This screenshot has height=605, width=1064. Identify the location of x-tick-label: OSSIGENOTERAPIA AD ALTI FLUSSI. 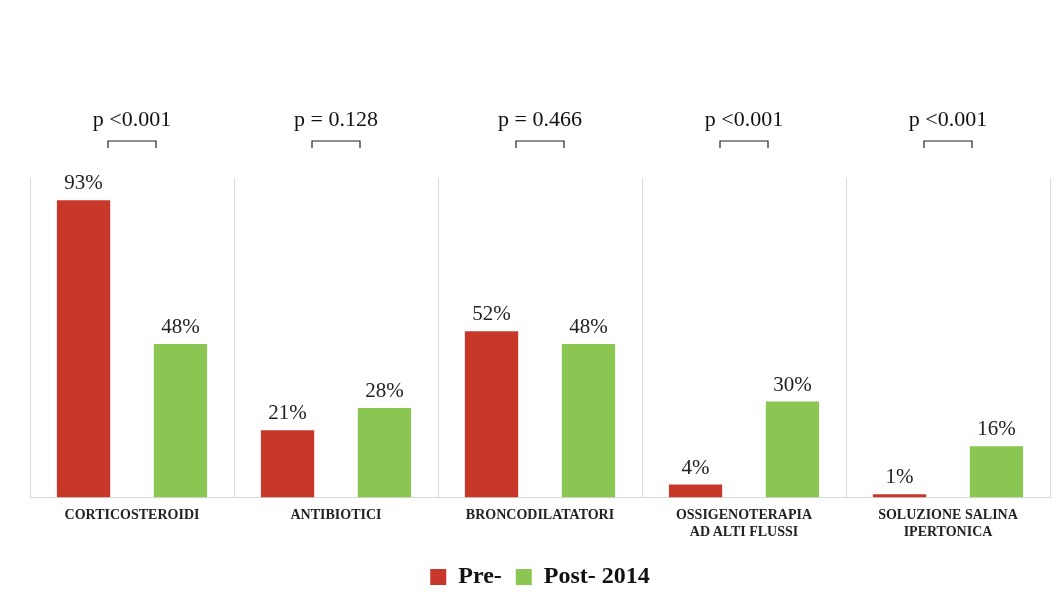
(744, 523).